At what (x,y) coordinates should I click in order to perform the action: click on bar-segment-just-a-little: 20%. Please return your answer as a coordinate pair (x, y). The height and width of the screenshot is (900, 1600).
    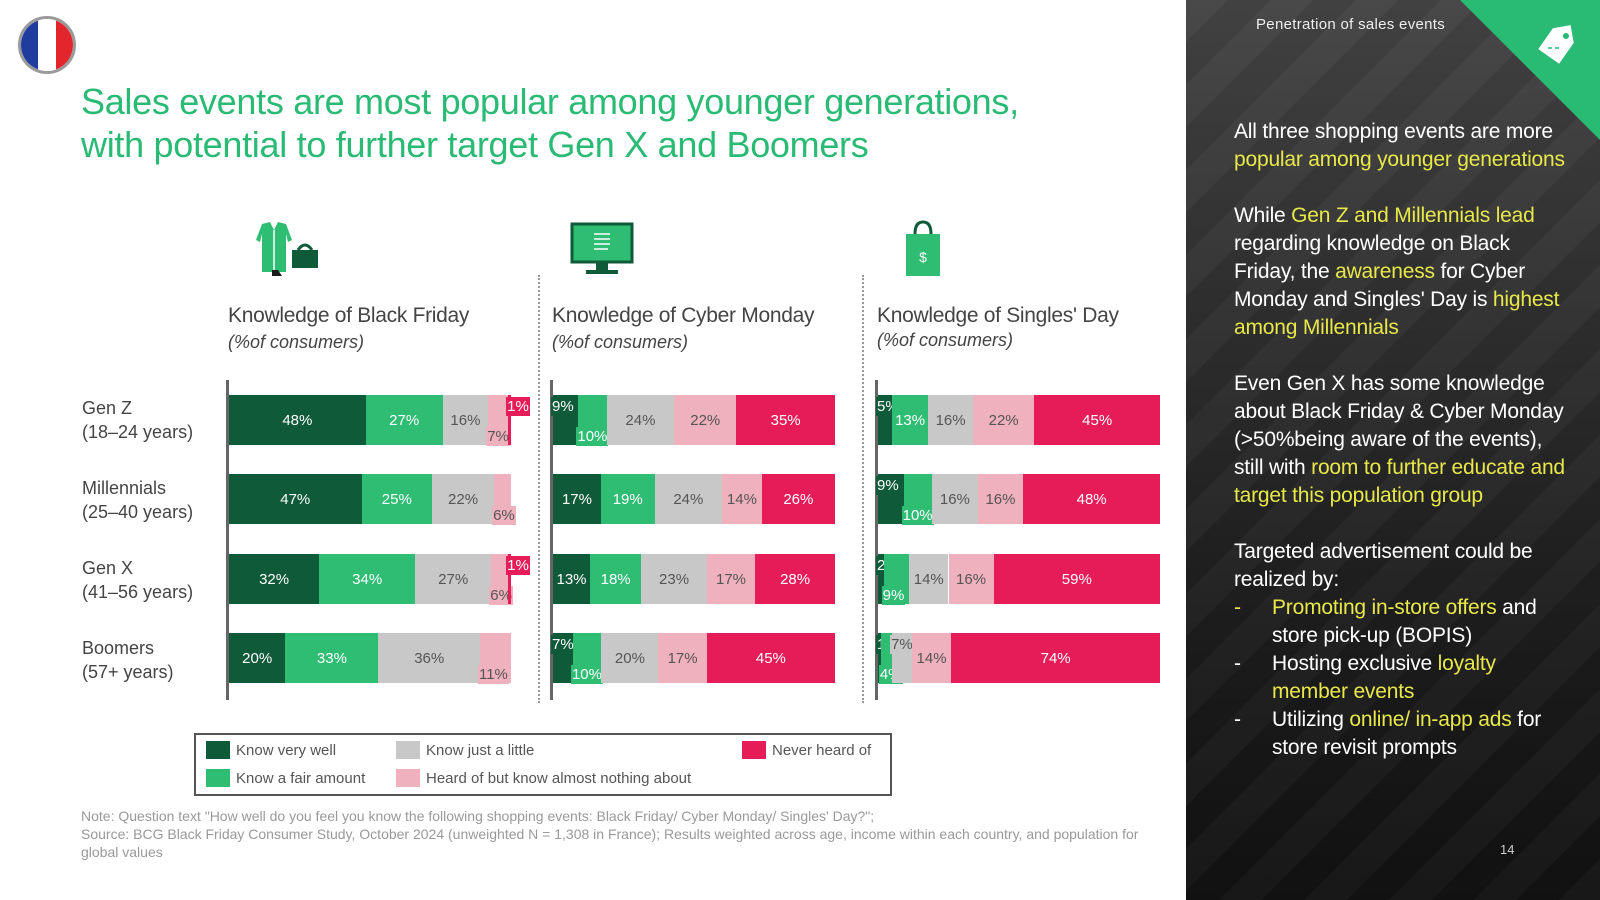
    Looking at the image, I should click on (630, 658).